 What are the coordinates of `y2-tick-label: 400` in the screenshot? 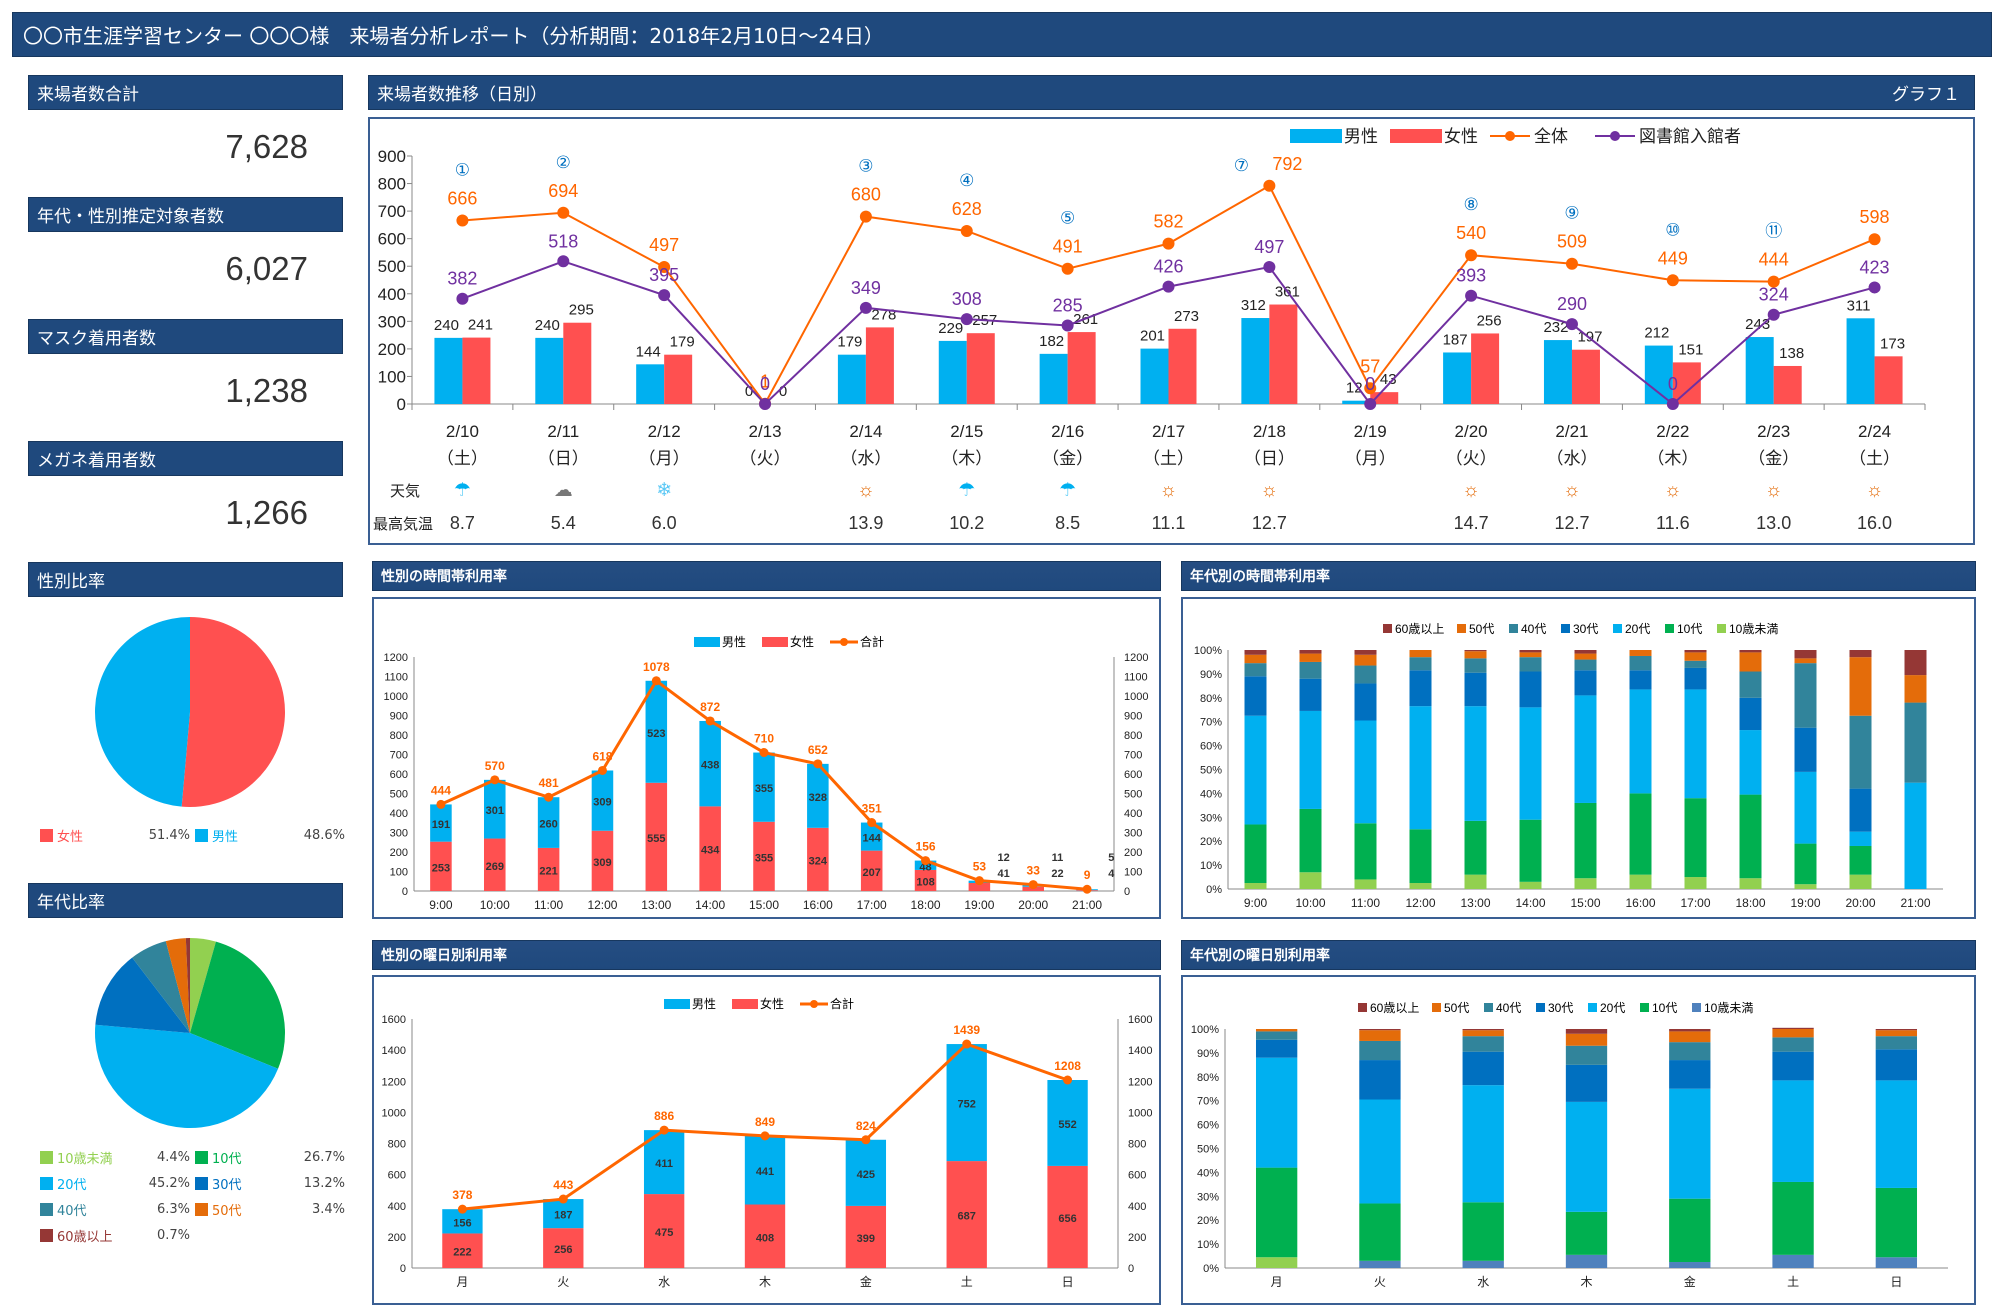 It's located at (1133, 814).